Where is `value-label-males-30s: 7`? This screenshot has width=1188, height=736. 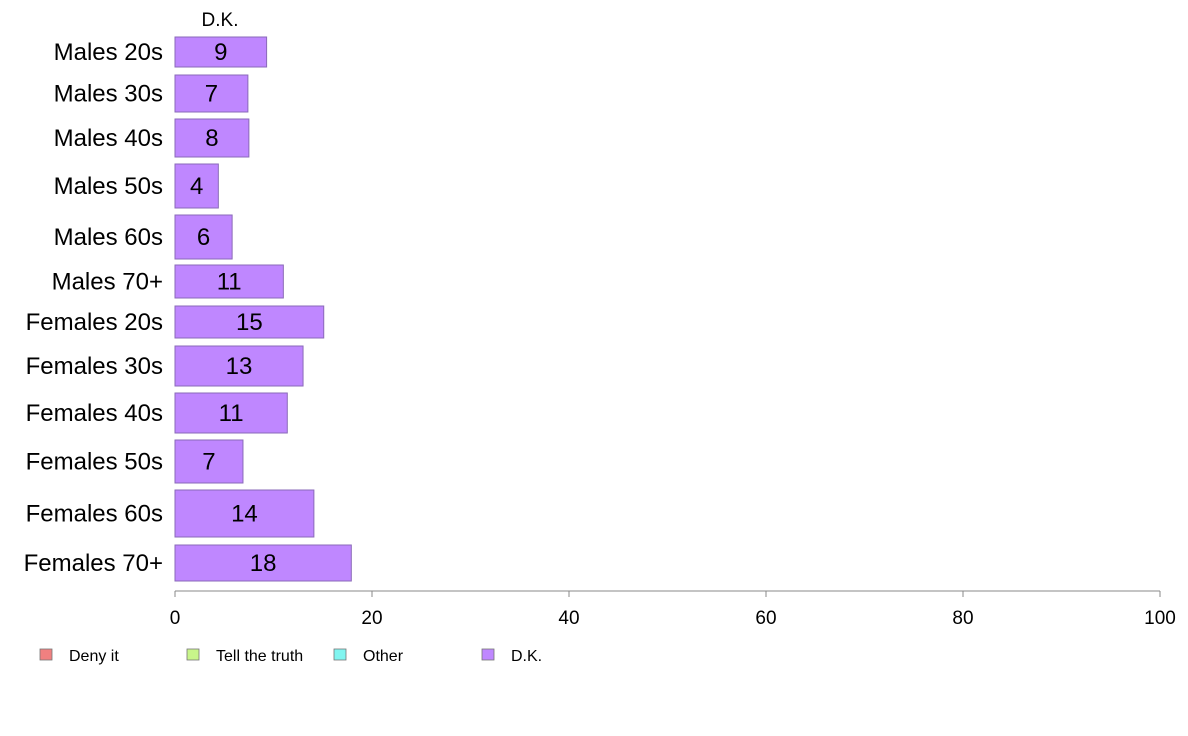
value-label-males-30s: 7 is located at coordinates (211, 94).